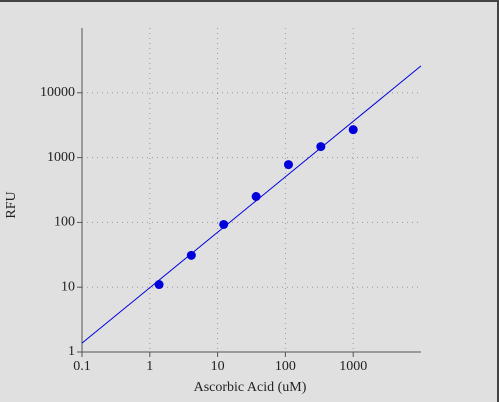  Describe the element at coordinates (149, 366) in the screenshot. I see `x-tick-label: 1` at that location.